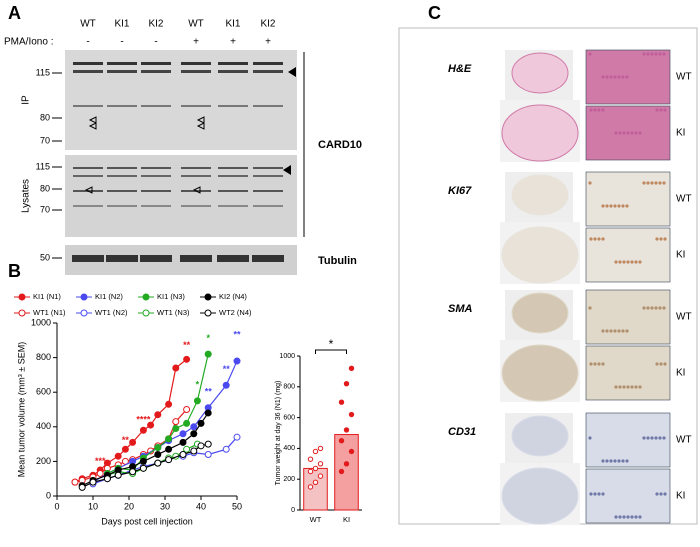  I want to click on y-tick-label: 0, so click(293, 510).